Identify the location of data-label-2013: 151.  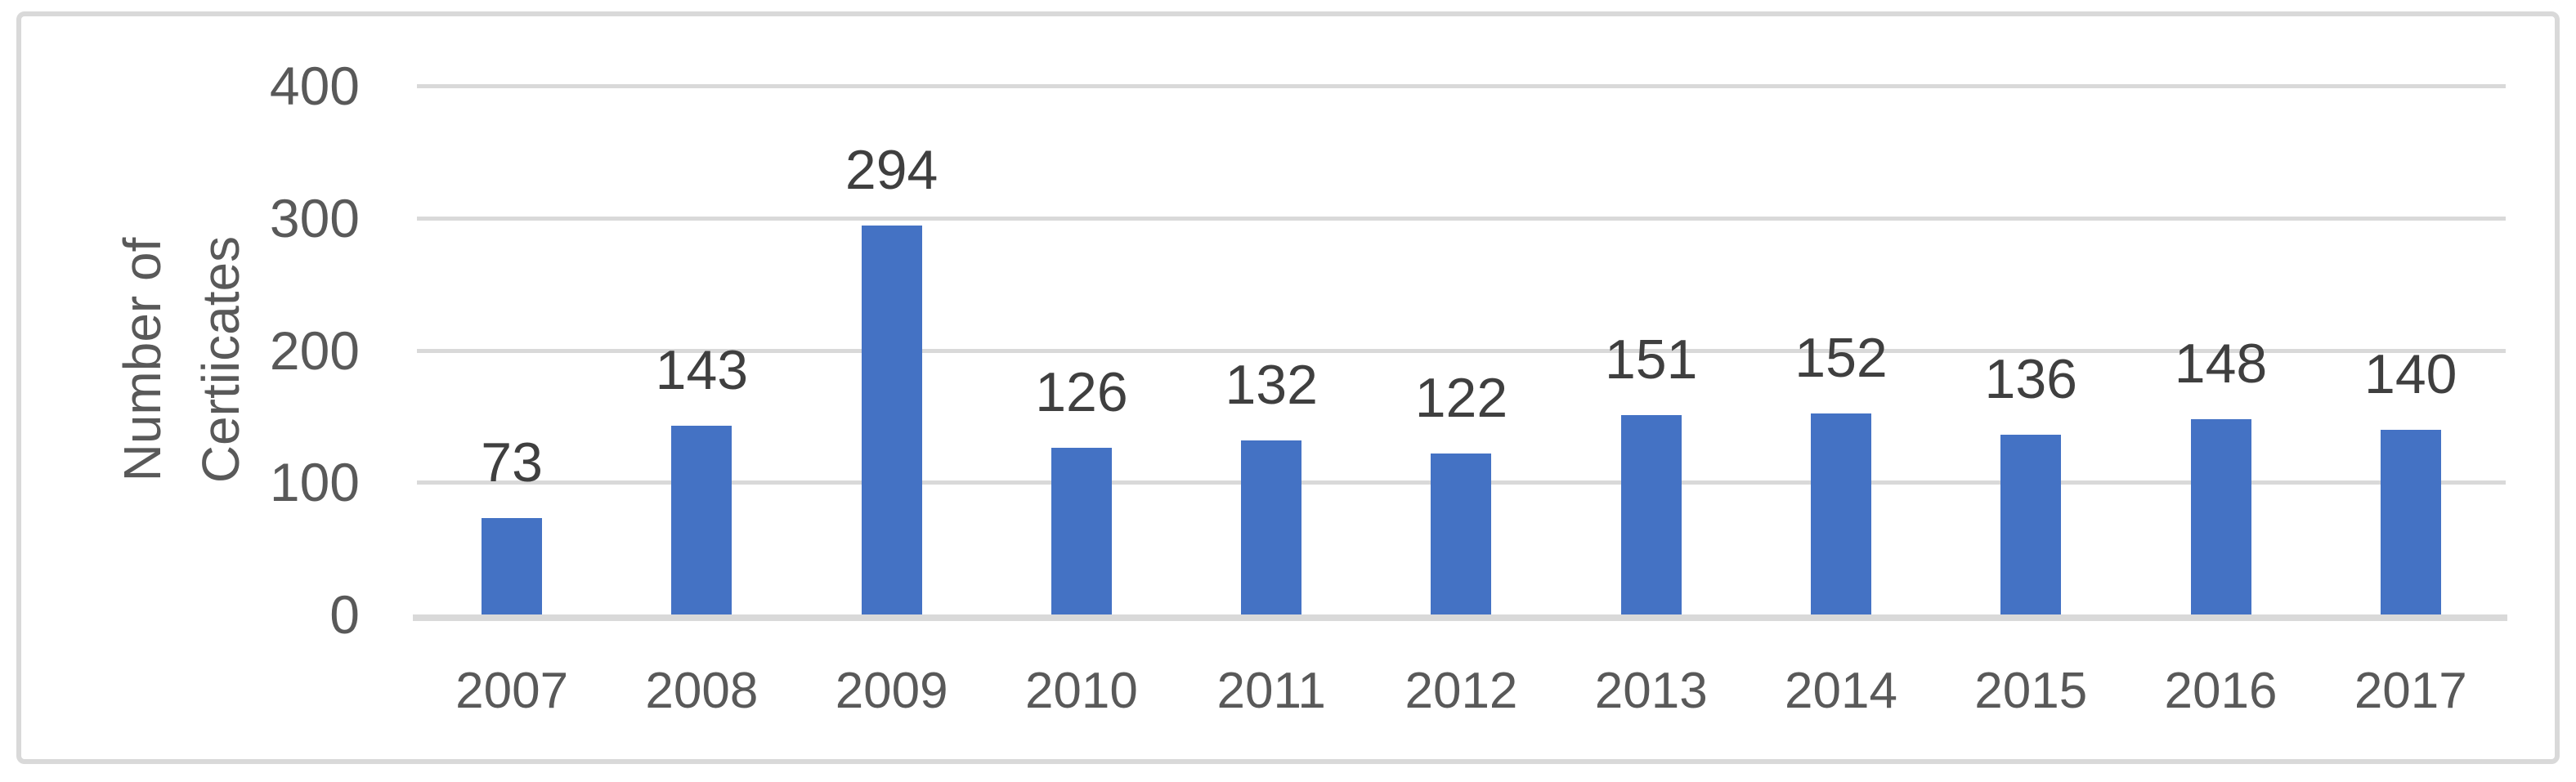
(1651, 359).